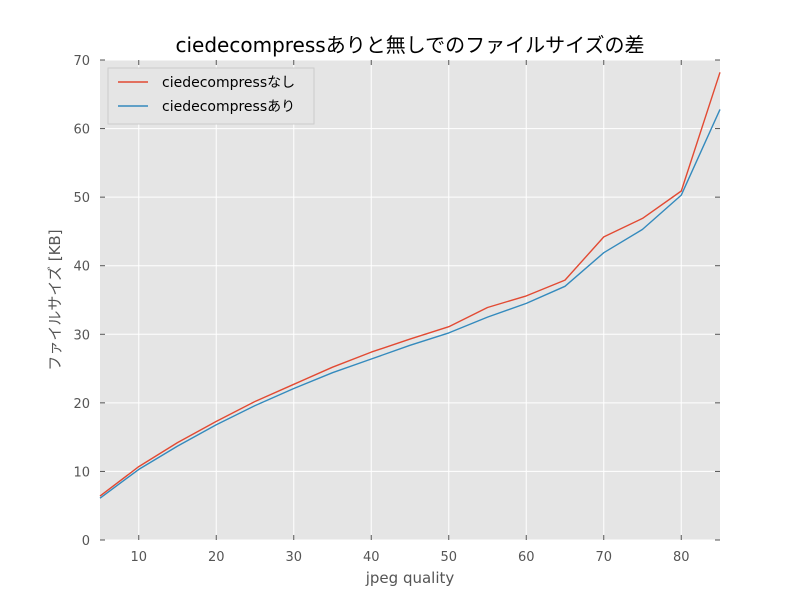 The width and height of the screenshot is (800, 600). I want to click on legend-box, so click(211, 96).